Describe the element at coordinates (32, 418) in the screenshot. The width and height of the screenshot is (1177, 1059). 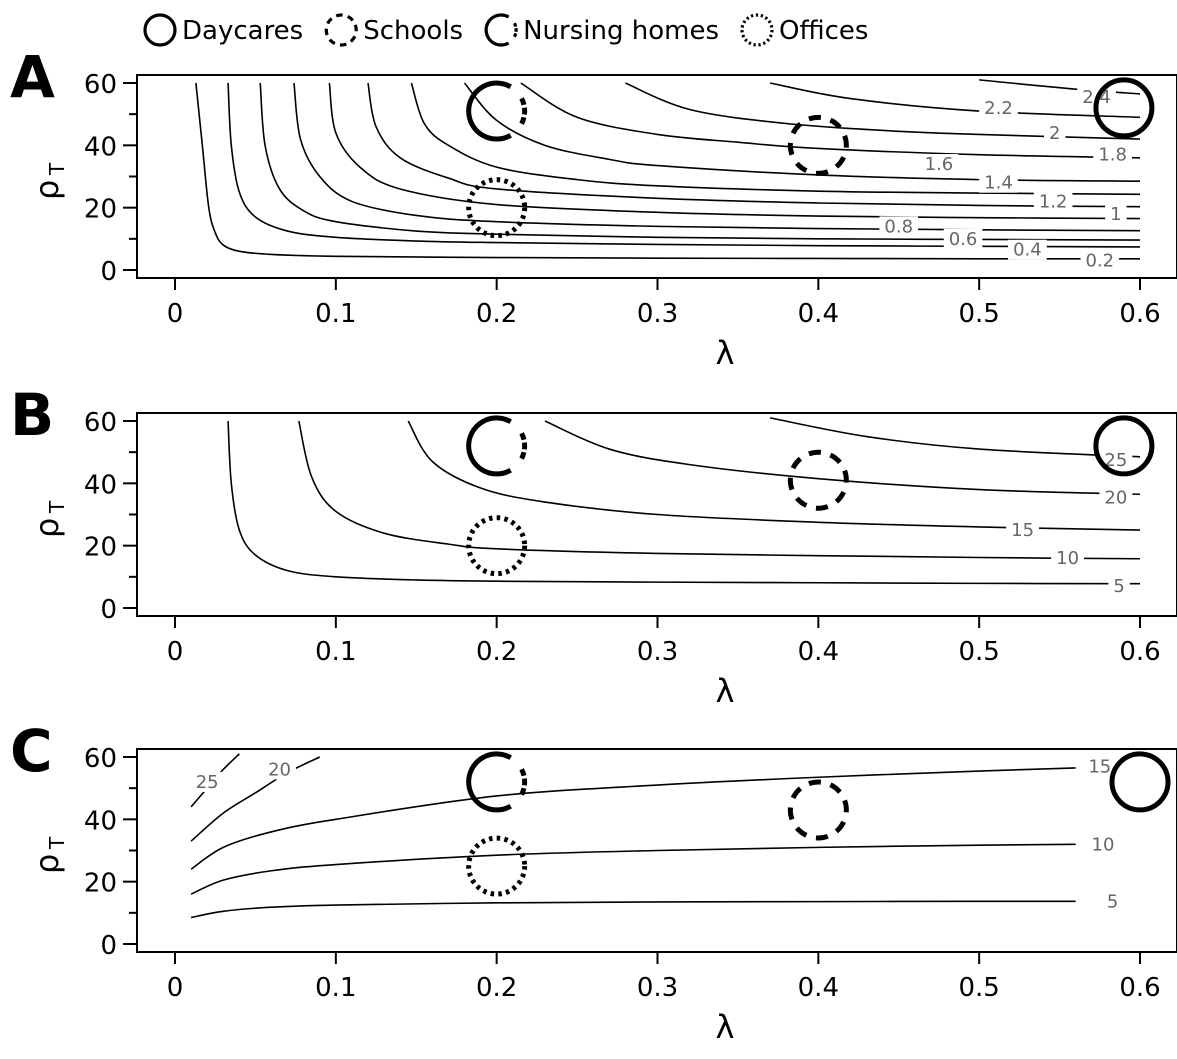
I see `panel-letter: B` at that location.